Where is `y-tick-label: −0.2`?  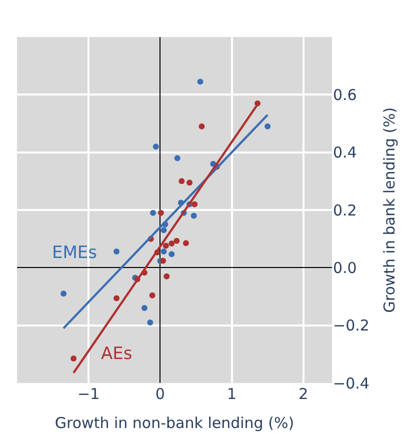 y-tick-label: −0.2 is located at coordinates (351, 325).